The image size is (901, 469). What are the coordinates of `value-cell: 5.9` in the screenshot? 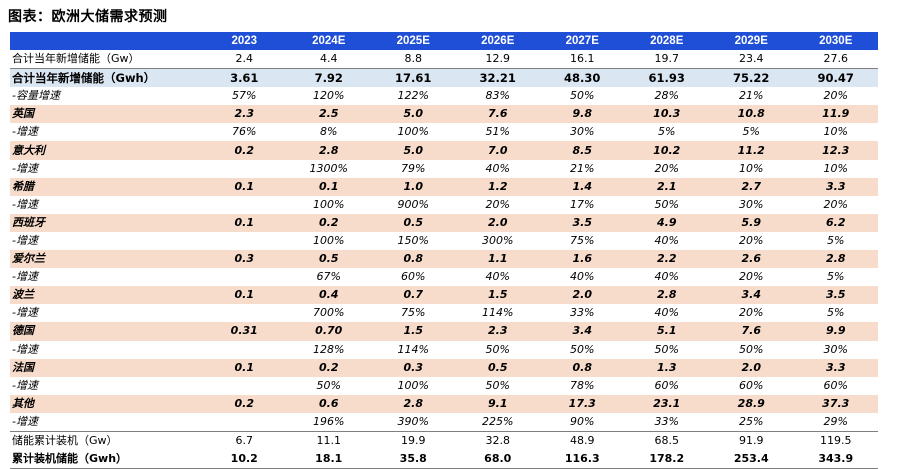 It's located at (751, 222).